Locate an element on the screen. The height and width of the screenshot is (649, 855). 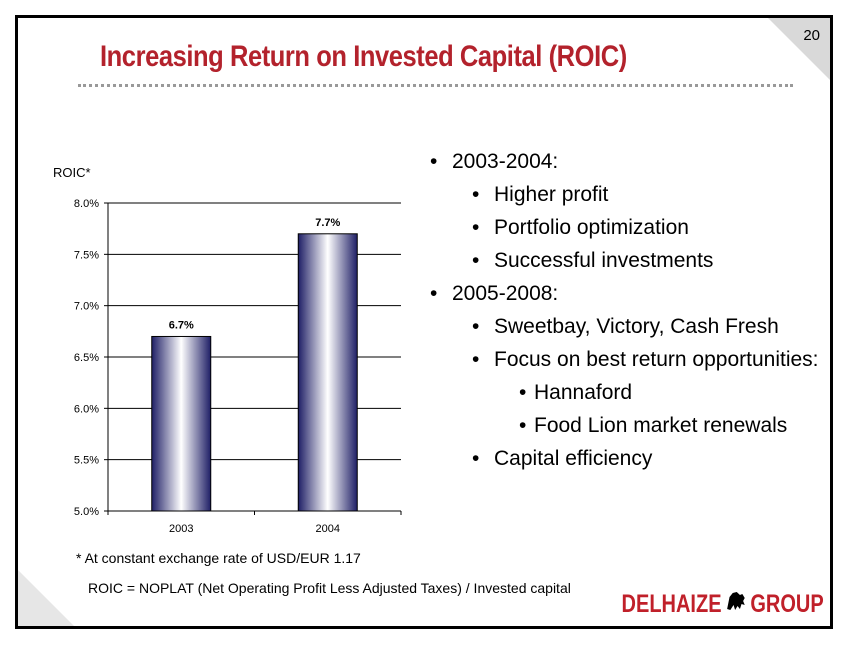
bullet-item-level-2: • Successful investments is located at coordinates (628, 260).